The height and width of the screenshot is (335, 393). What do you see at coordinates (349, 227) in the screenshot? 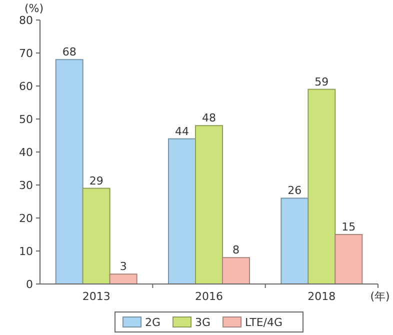
I see `data-label: 15` at bounding box center [349, 227].